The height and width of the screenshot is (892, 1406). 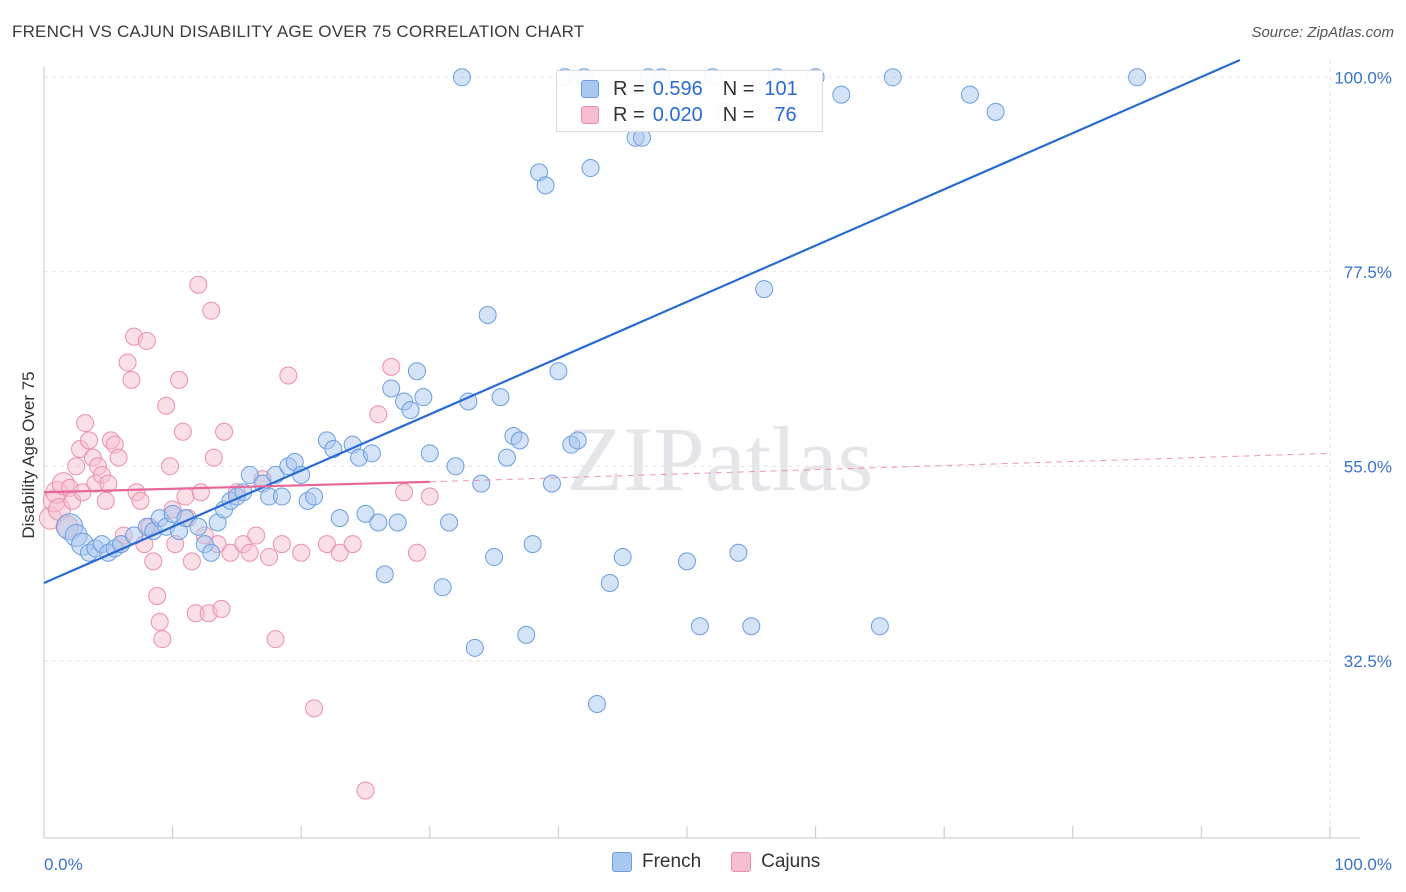 What do you see at coordinates (738, 88) in the screenshot?
I see `french-n-label: N =` at bounding box center [738, 88].